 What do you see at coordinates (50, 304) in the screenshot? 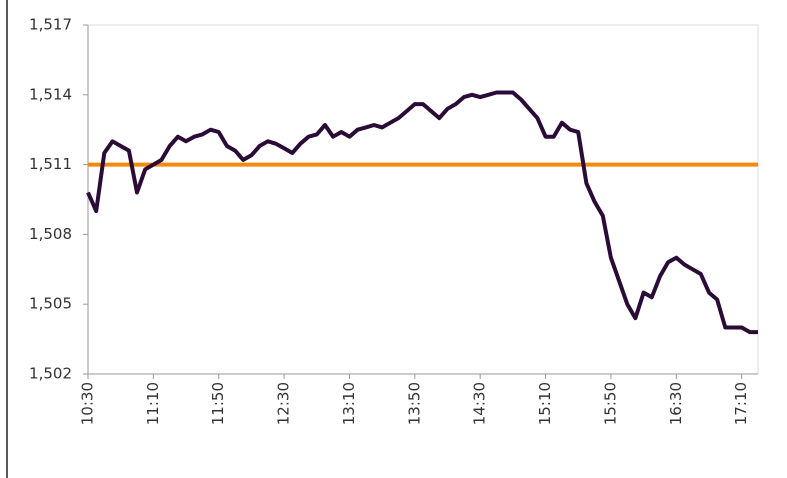
I see `y-tick-label: 1,505` at bounding box center [50, 304].